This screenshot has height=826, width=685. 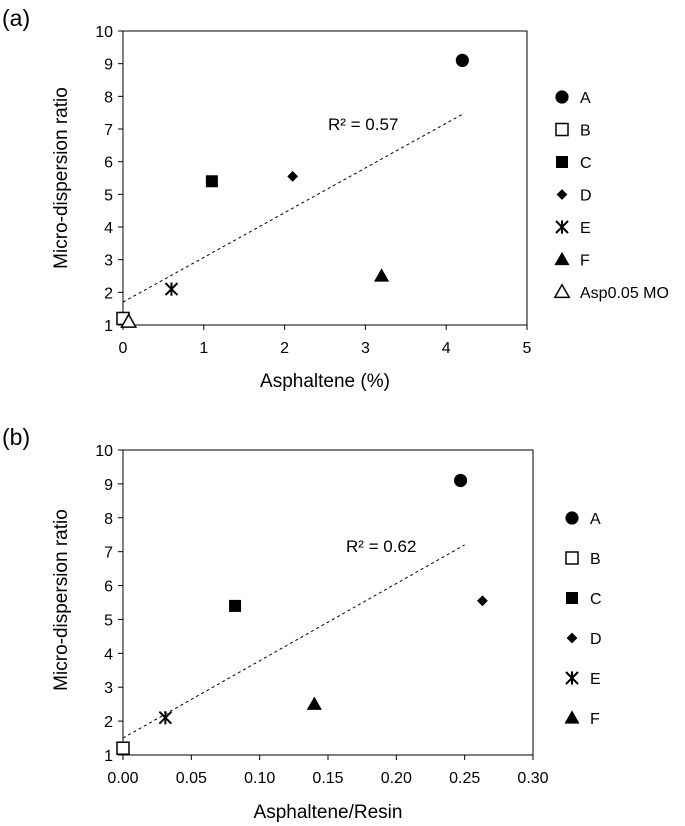 I want to click on x-tick-label: 1, so click(x=203, y=348).